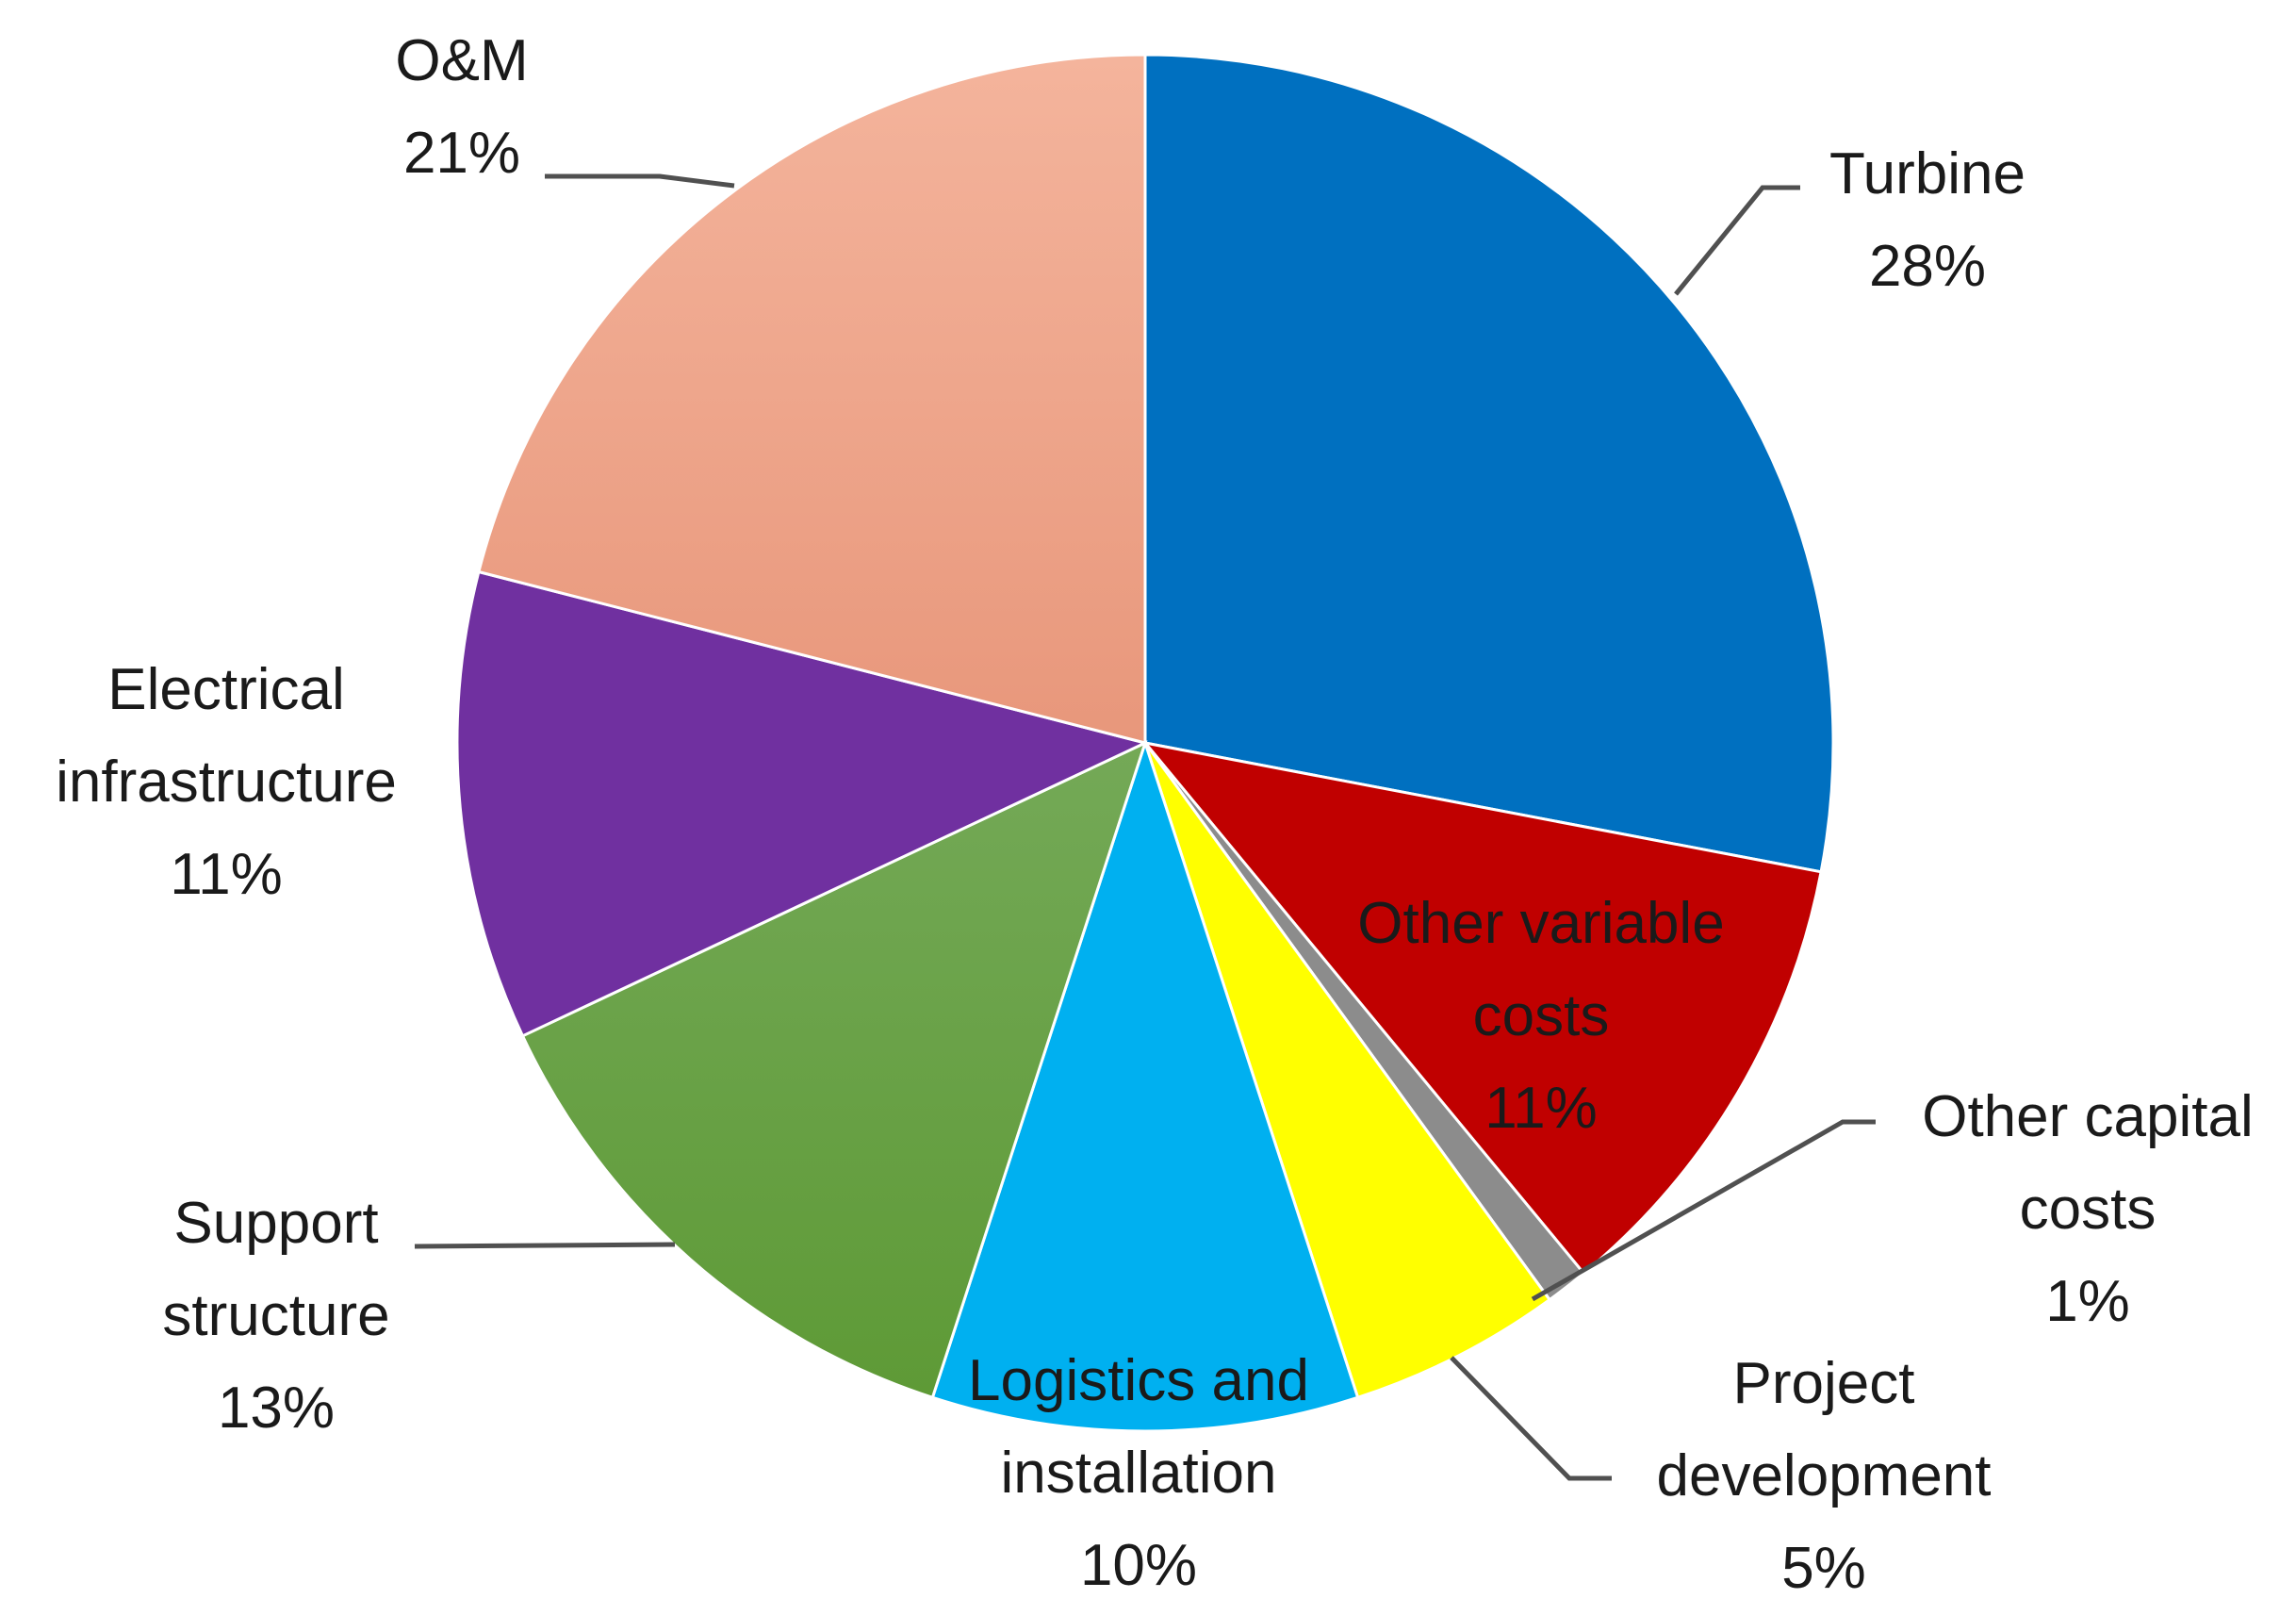 The height and width of the screenshot is (1615, 2296). What do you see at coordinates (1703, 1210) in the screenshot?
I see `leader-line-other-capital-costs` at bounding box center [1703, 1210].